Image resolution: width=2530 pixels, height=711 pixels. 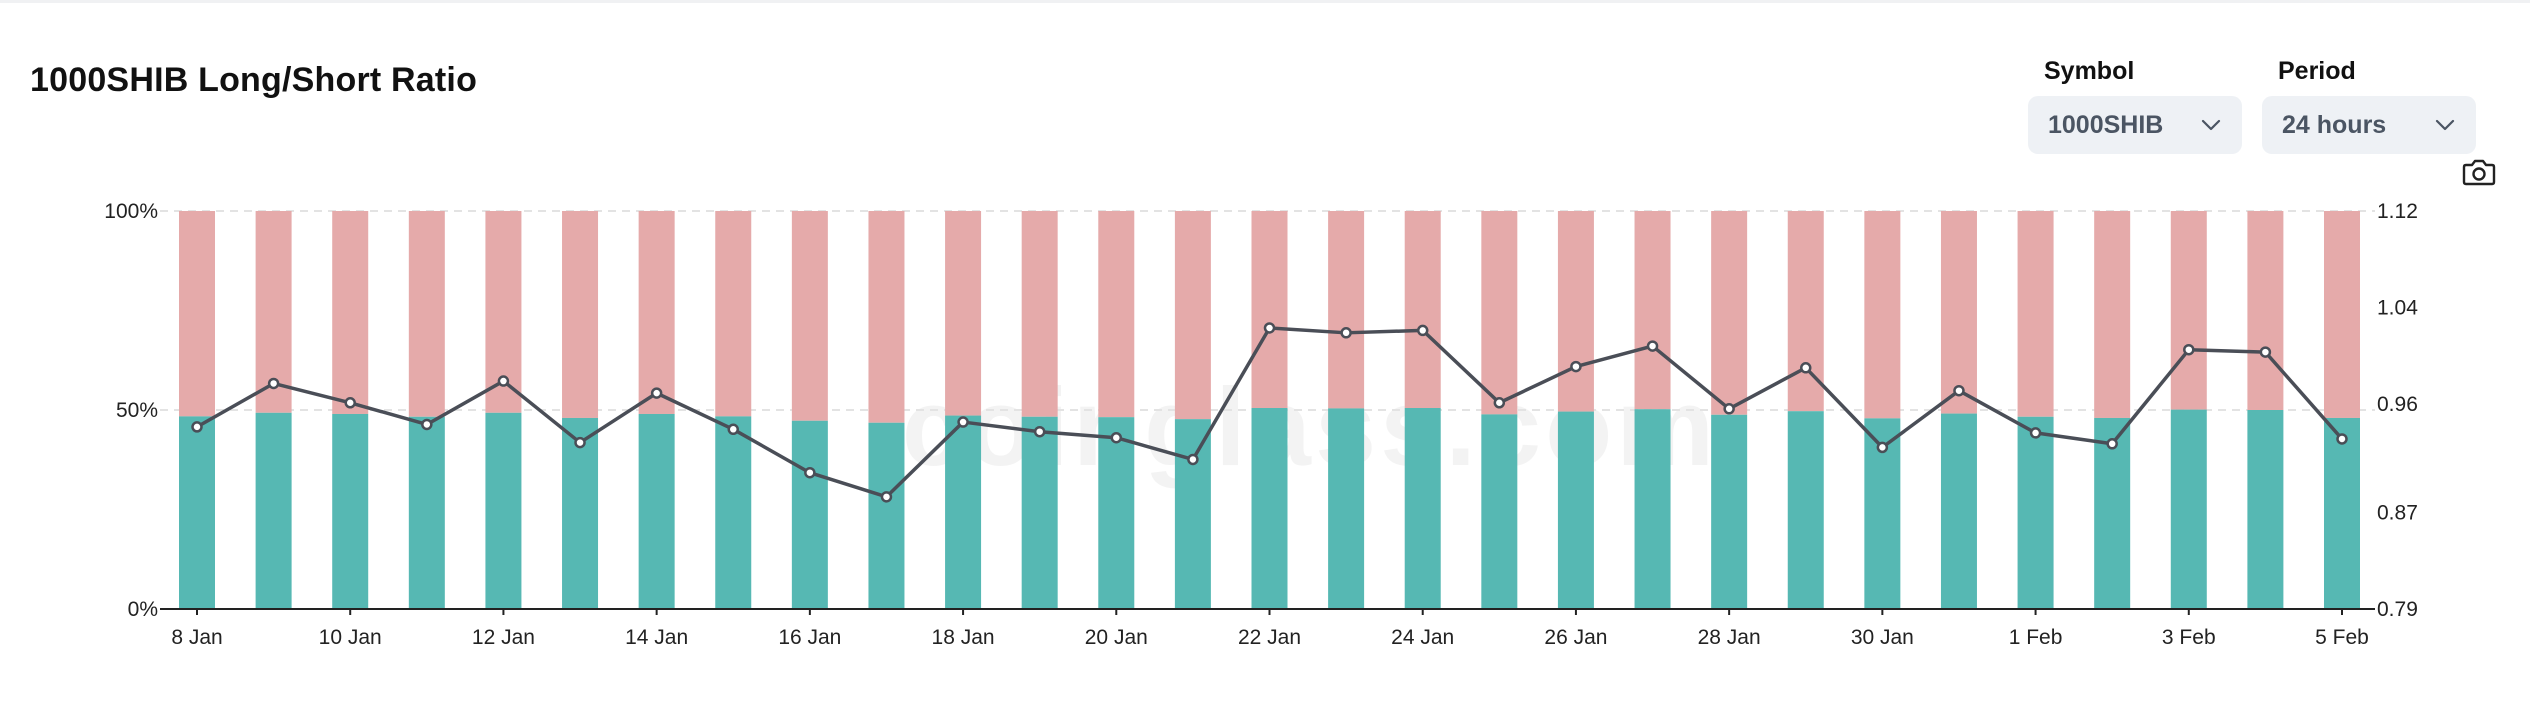 I want to click on x-tick-label: 14 Jan, so click(x=656, y=637).